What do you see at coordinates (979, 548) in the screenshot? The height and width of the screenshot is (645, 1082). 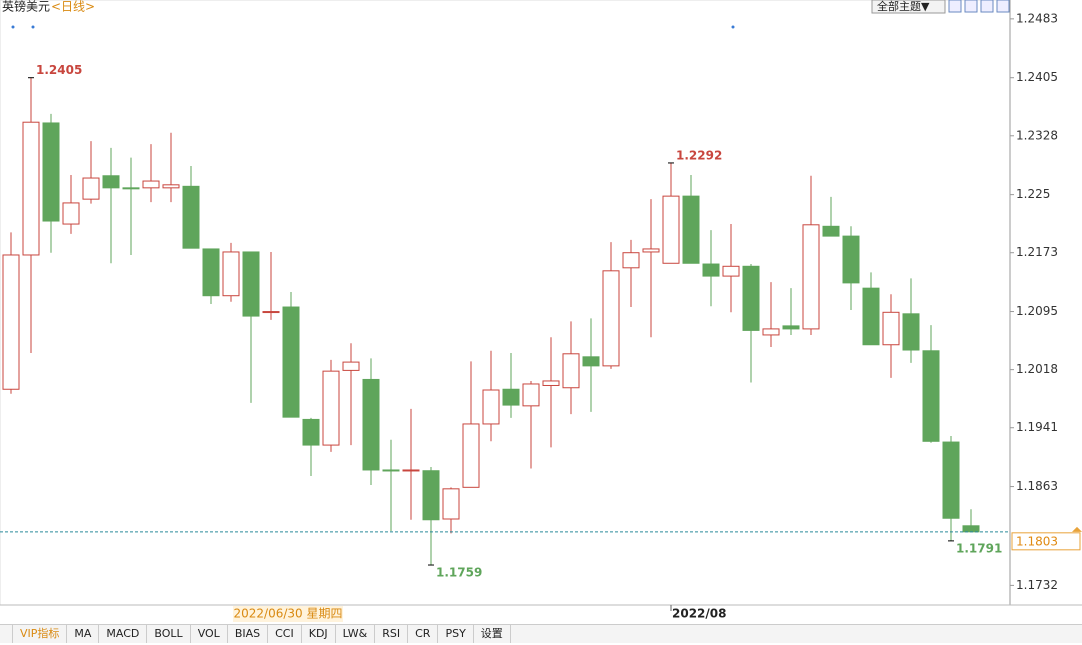 I see `low-label: 1.1791` at bounding box center [979, 548].